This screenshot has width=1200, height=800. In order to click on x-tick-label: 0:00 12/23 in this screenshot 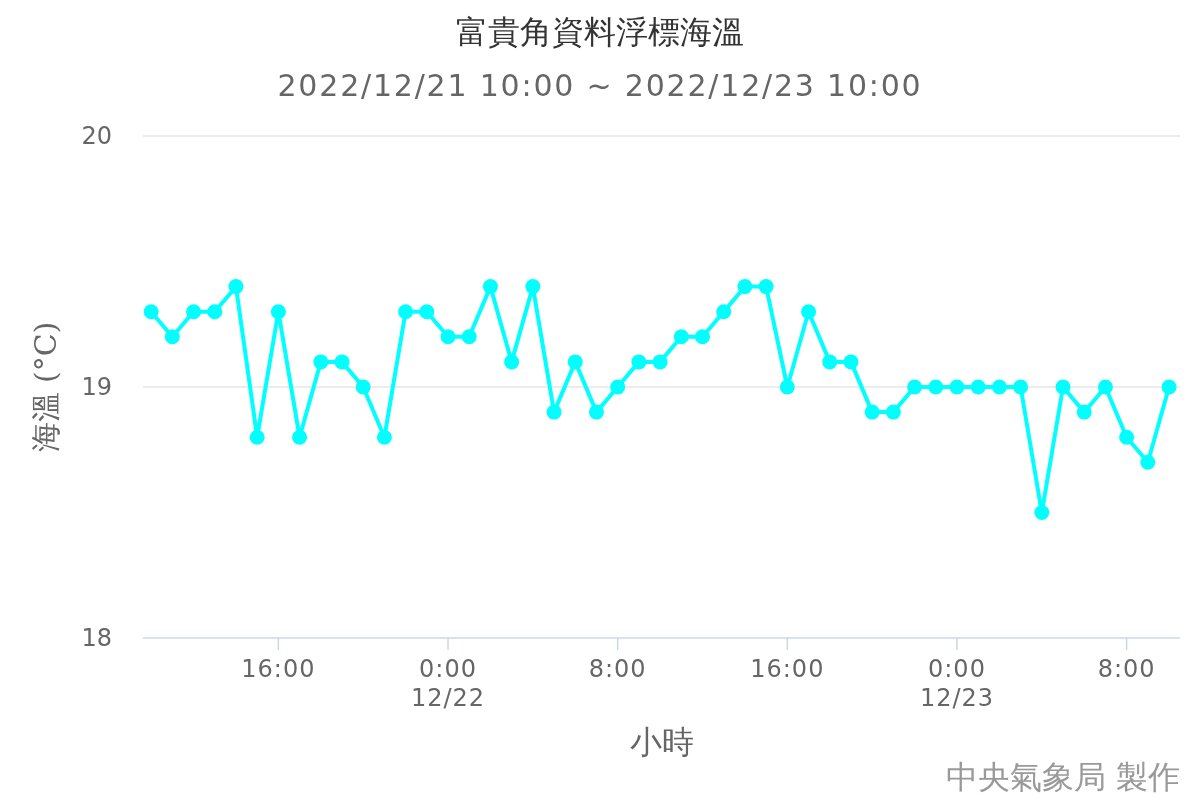, I will do `click(957, 683)`.